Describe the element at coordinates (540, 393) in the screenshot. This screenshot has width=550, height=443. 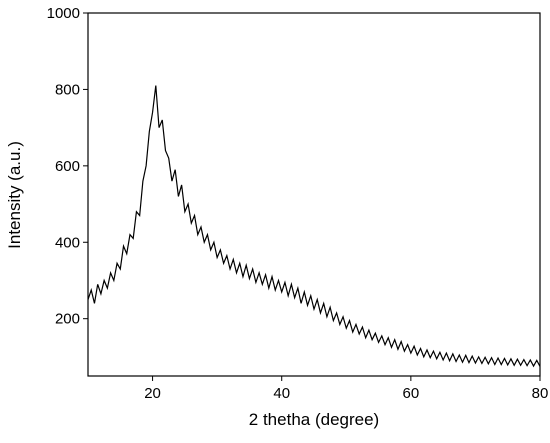
I see `x-tick-label: 80` at that location.